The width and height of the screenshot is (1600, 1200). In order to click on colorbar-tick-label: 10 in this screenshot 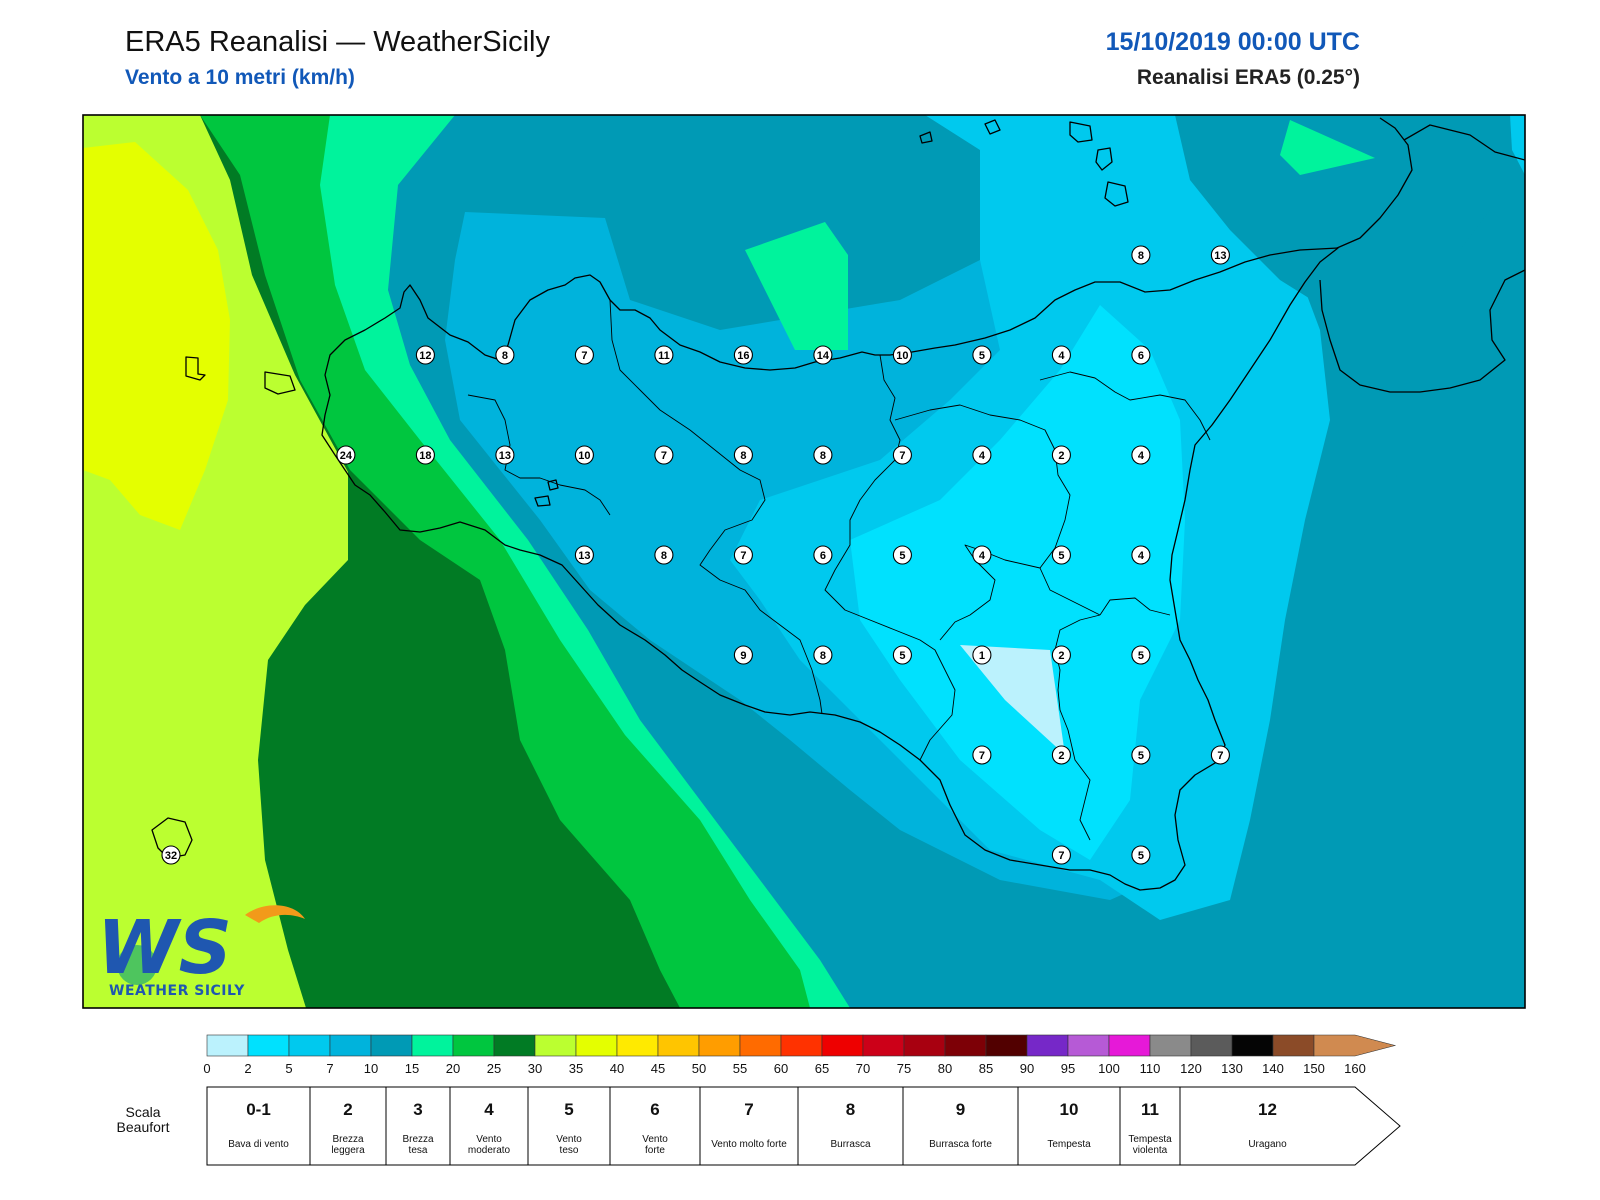, I will do `click(371, 1068)`.